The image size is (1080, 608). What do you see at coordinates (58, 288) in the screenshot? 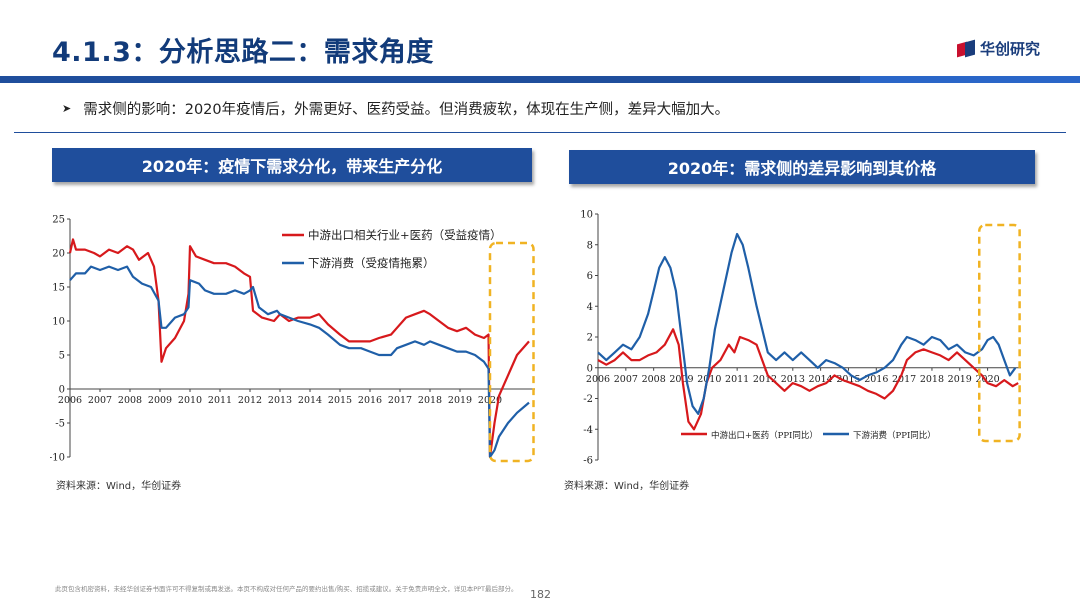
I see `y-tick-label: 15` at bounding box center [58, 288].